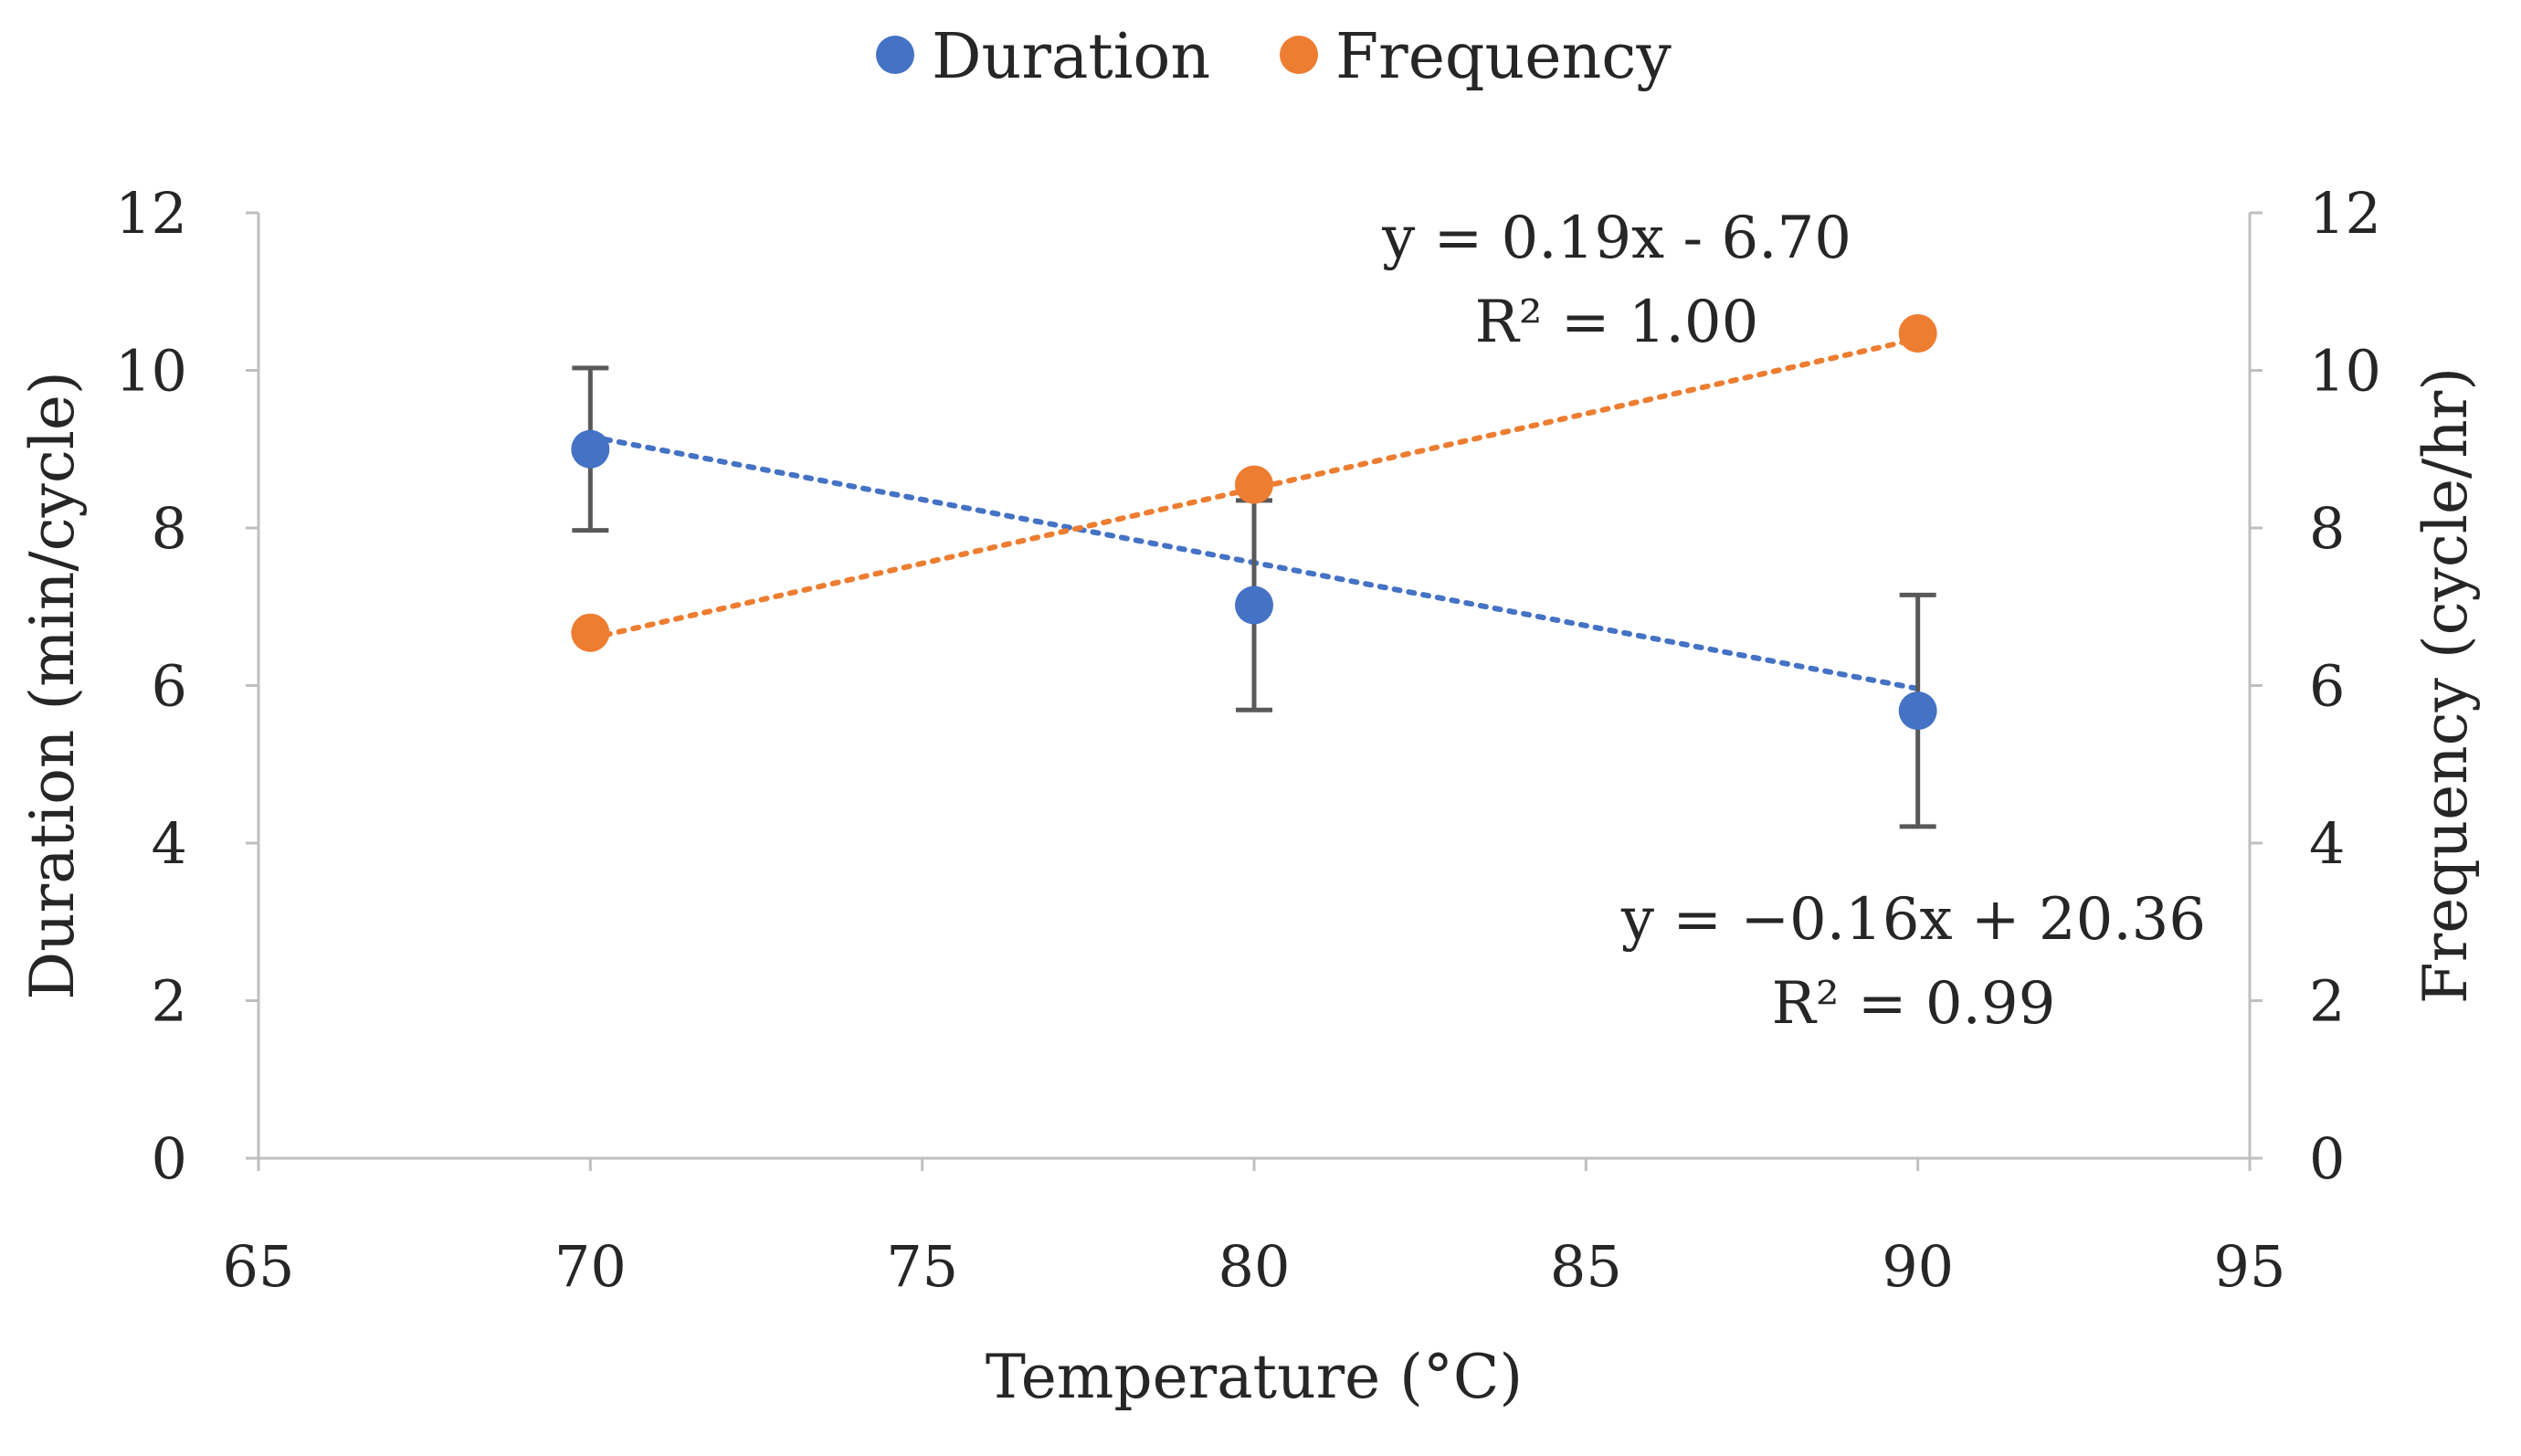  Describe the element at coordinates (2327, 1159) in the screenshot. I see `y-right-tick-label: 0` at that location.